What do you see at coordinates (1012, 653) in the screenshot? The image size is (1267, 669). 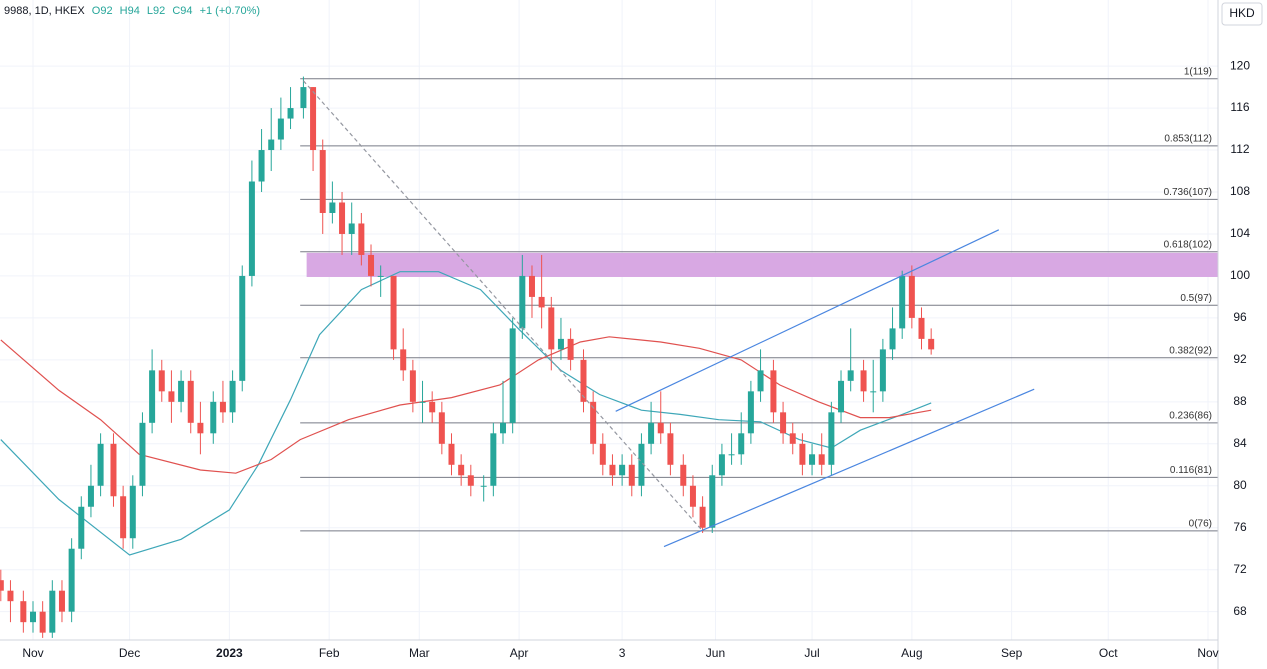 I see `x-tick-label: Sep` at bounding box center [1012, 653].